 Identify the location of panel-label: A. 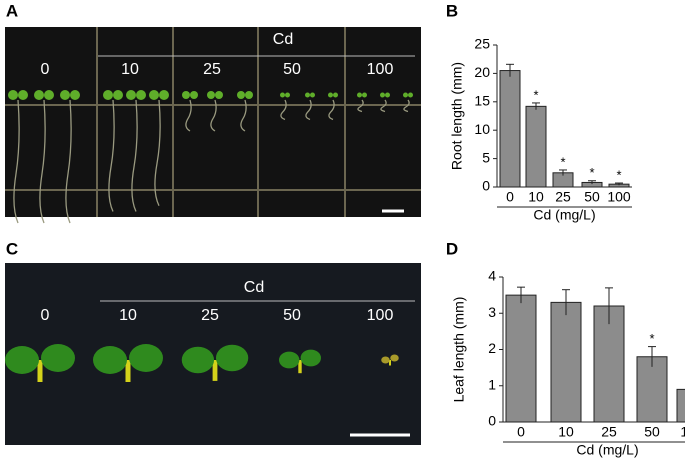
(12, 10).